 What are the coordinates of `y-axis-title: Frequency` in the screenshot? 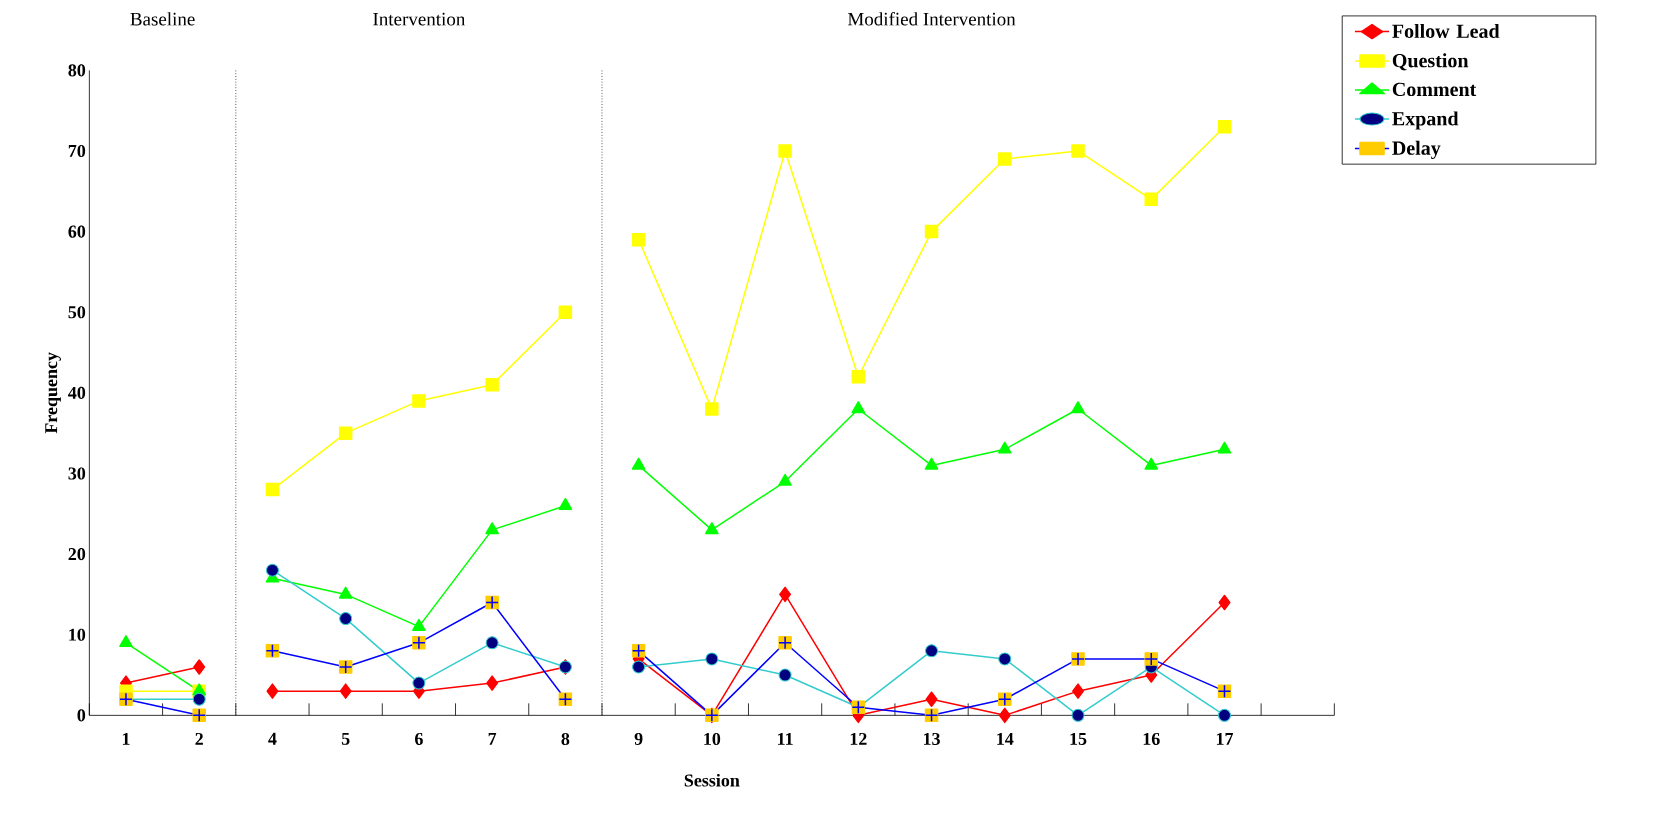 It's located at (53, 393).